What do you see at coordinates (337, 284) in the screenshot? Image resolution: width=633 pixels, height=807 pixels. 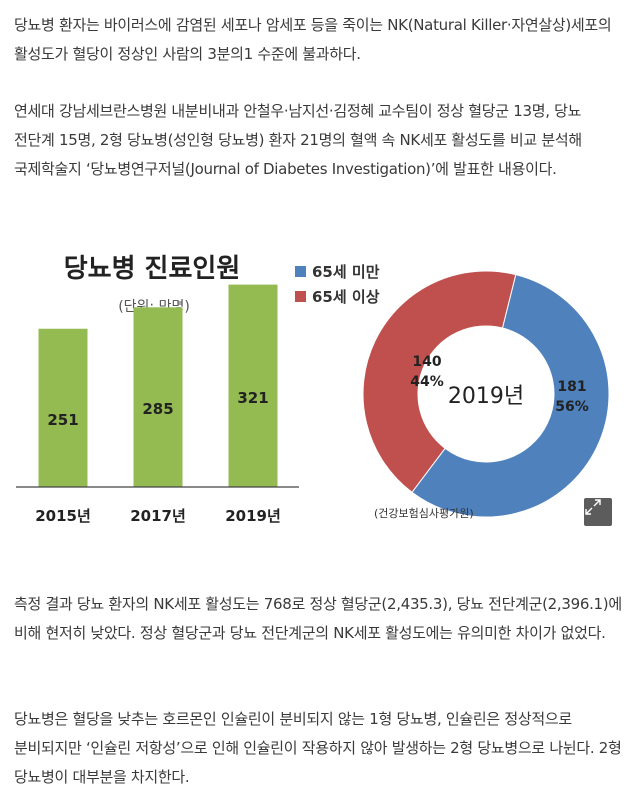 I see `donut-legend: 65세 미만 65세 이상` at bounding box center [337, 284].